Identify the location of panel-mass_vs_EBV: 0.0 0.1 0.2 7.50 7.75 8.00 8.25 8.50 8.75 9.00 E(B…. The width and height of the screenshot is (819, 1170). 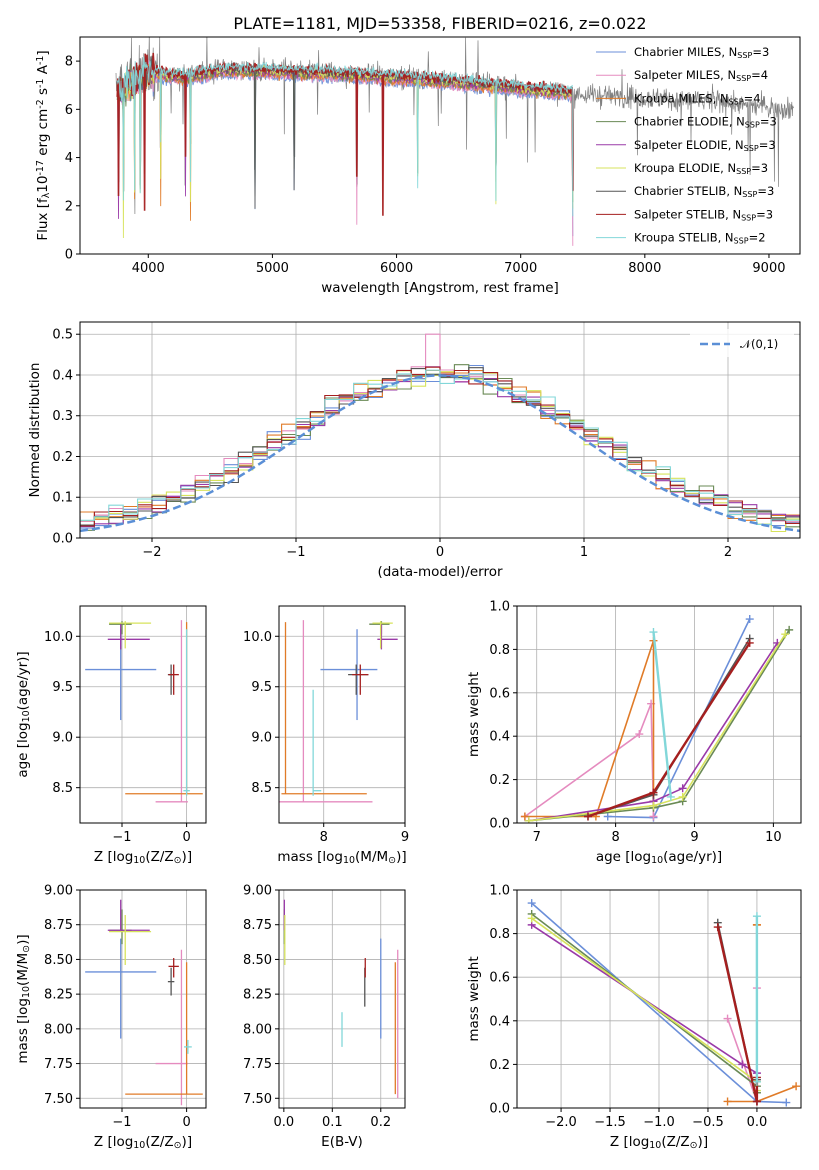
(324, 1017).